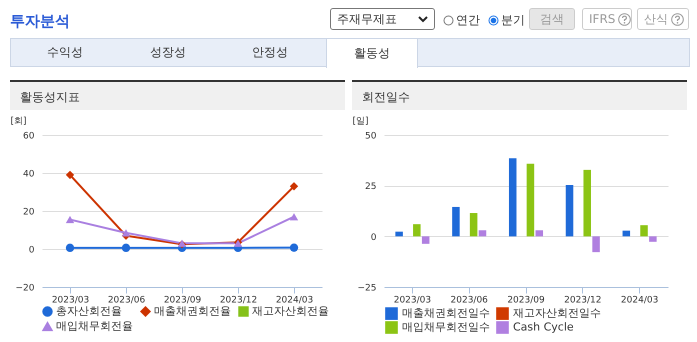 The width and height of the screenshot is (697, 342). Describe the element at coordinates (290, 311) in the screenshot. I see `legend-label: 재고자산회전율` at that location.